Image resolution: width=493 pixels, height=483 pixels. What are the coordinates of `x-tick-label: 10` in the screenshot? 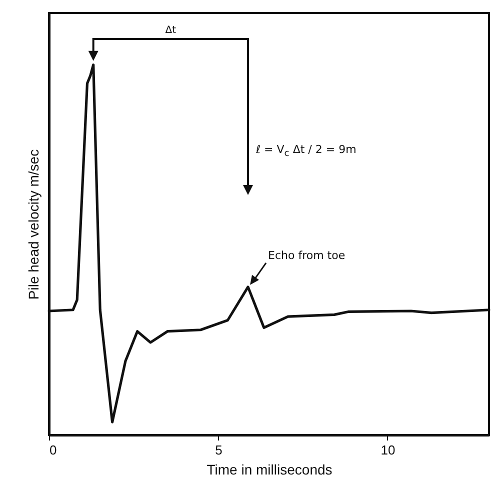 It's located at (388, 450).